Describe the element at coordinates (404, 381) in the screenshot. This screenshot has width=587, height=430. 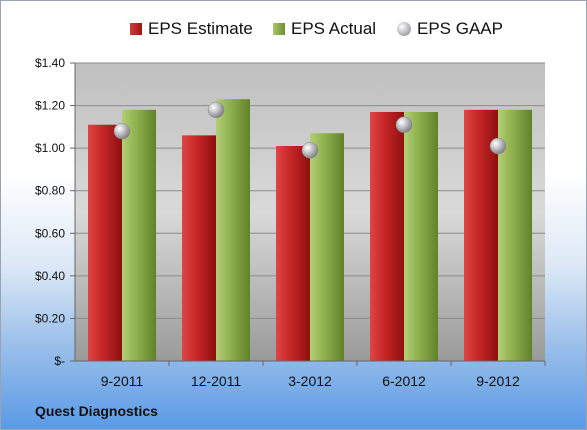
I see `x-tick-label: 6-2012` at that location.